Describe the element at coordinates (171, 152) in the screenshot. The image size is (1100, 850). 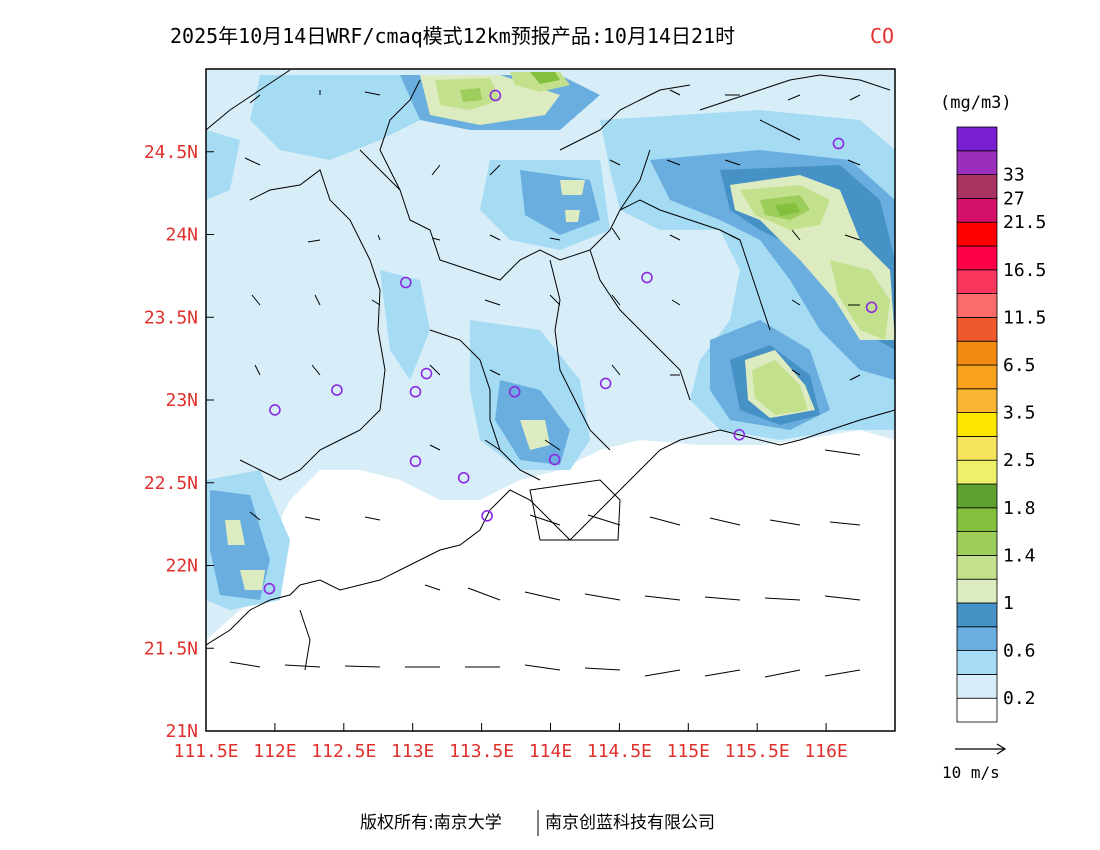
I see `y-tick-label: 24.5N` at that location.